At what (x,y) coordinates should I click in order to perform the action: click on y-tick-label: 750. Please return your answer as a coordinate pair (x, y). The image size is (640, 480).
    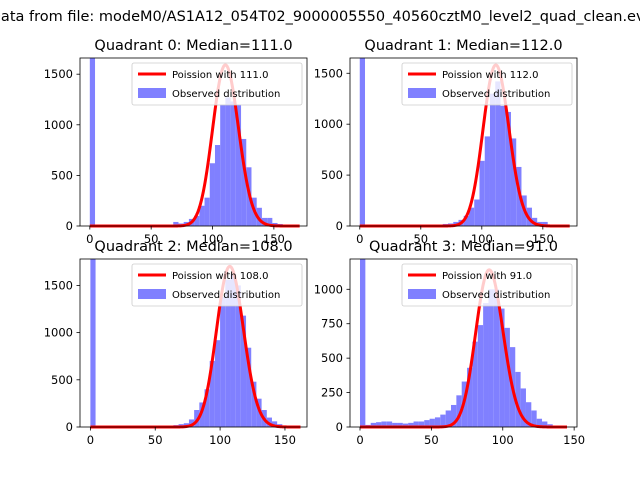
    Looking at the image, I should click on (332, 324).